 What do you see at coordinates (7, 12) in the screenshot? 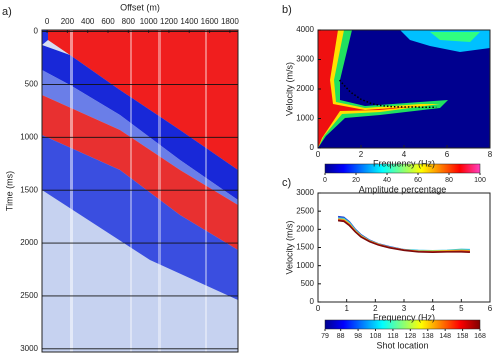
I see `panel-label: a)` at bounding box center [7, 12].